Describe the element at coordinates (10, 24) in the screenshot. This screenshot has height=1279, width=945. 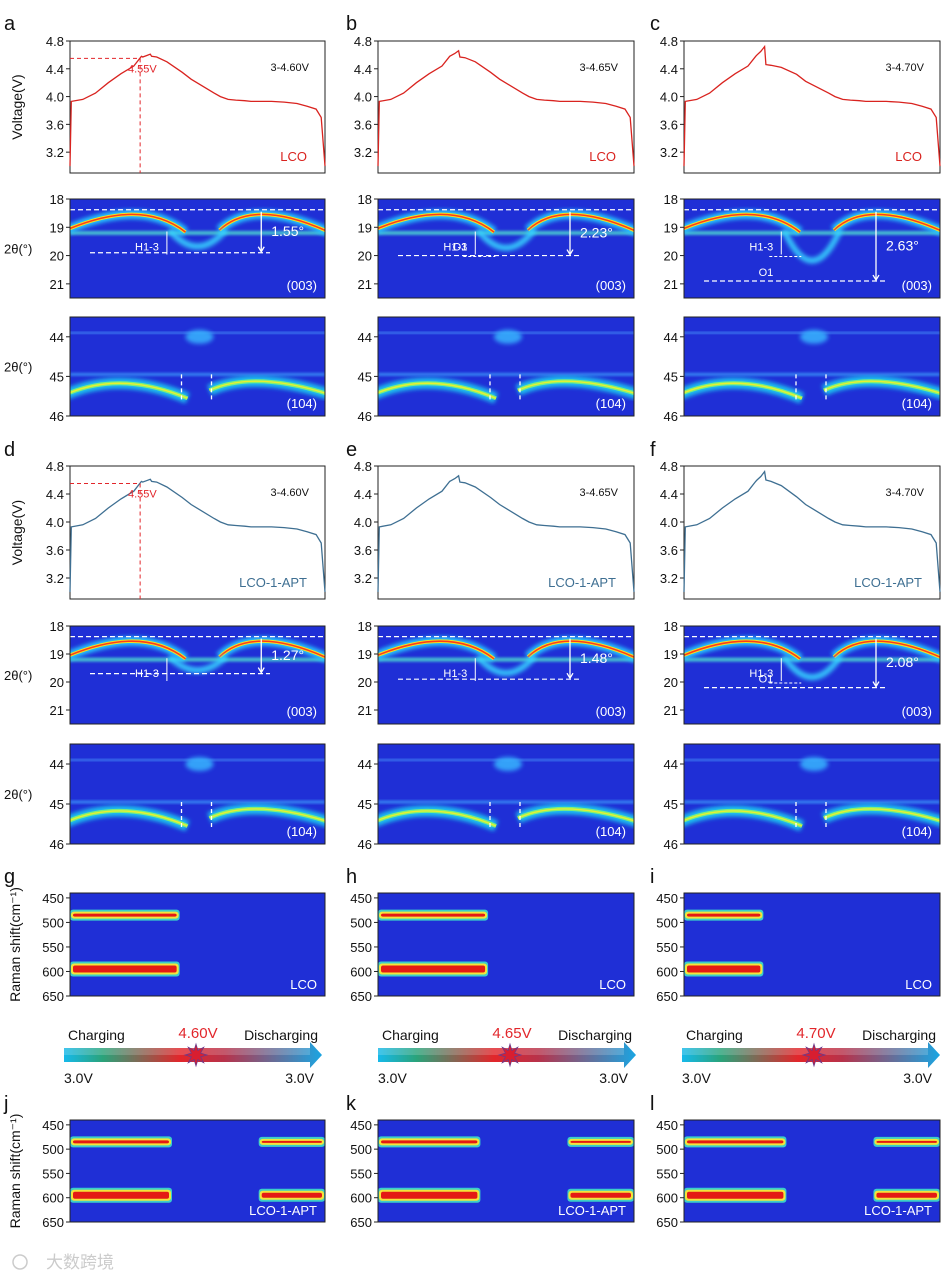
I see `panel-letter-a: a` at that location.